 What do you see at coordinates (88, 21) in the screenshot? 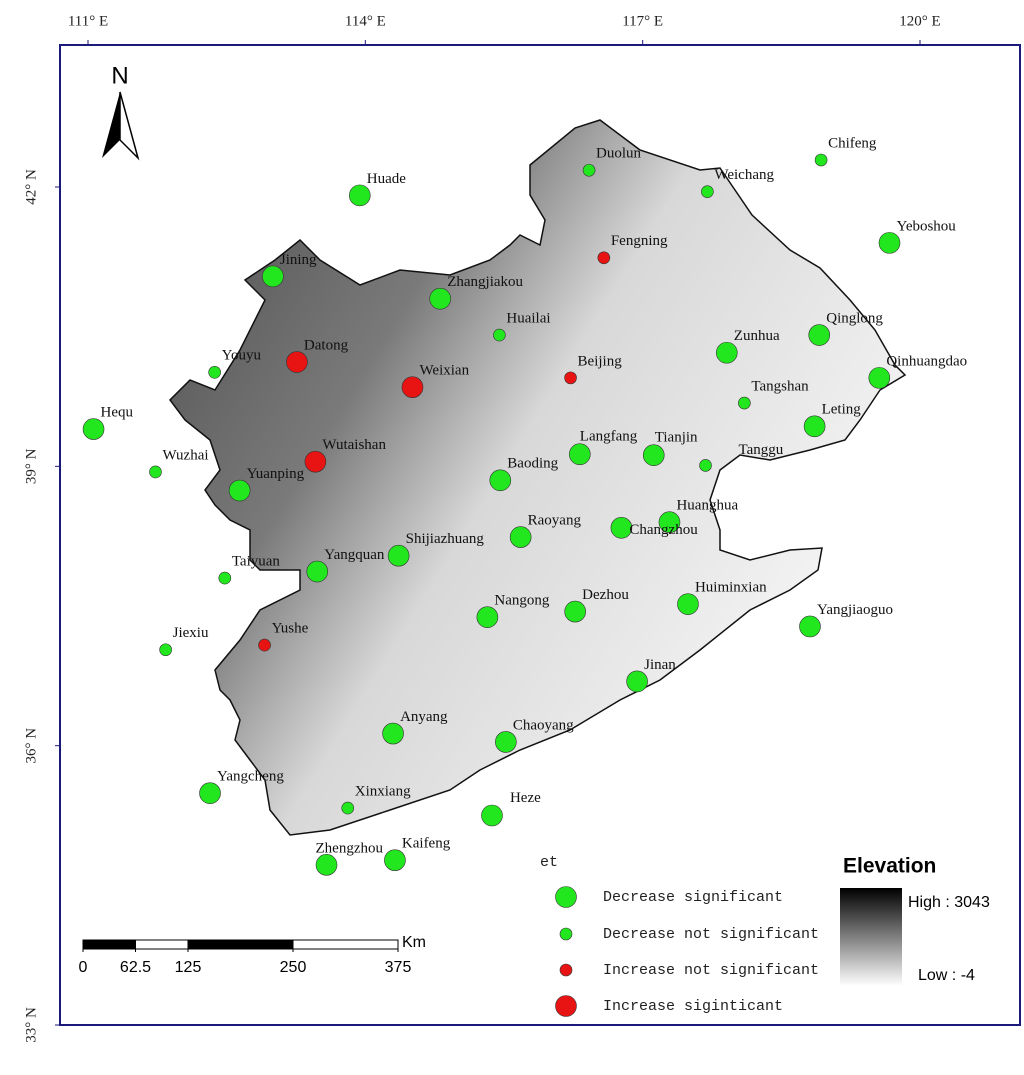
I see `x-tick-label: 111° E` at bounding box center [88, 21].